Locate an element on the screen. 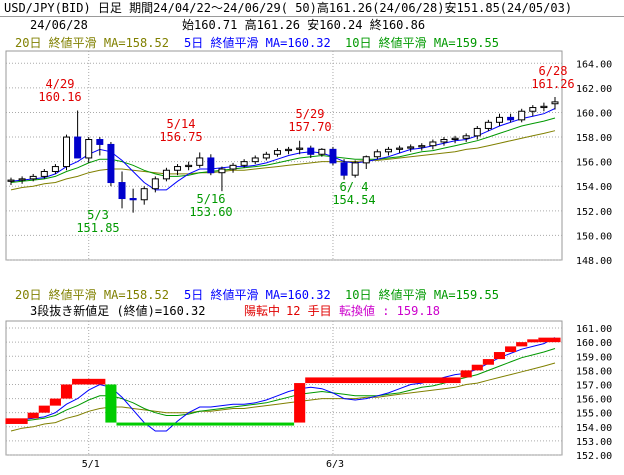 This screenshot has height=475, width=624. annotation-value: 157.70 is located at coordinates (309, 127).